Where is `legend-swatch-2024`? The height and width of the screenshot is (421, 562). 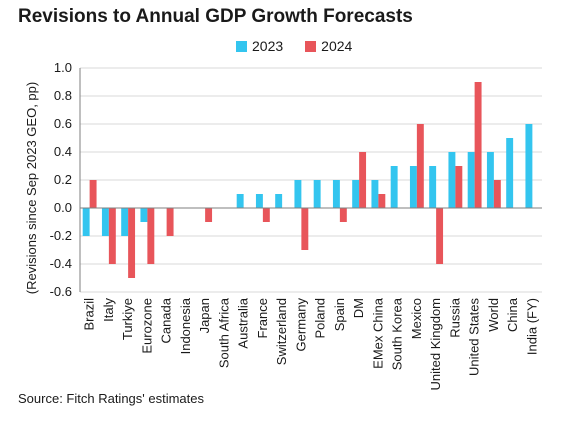 legend-swatch-2024 is located at coordinates (311, 46).